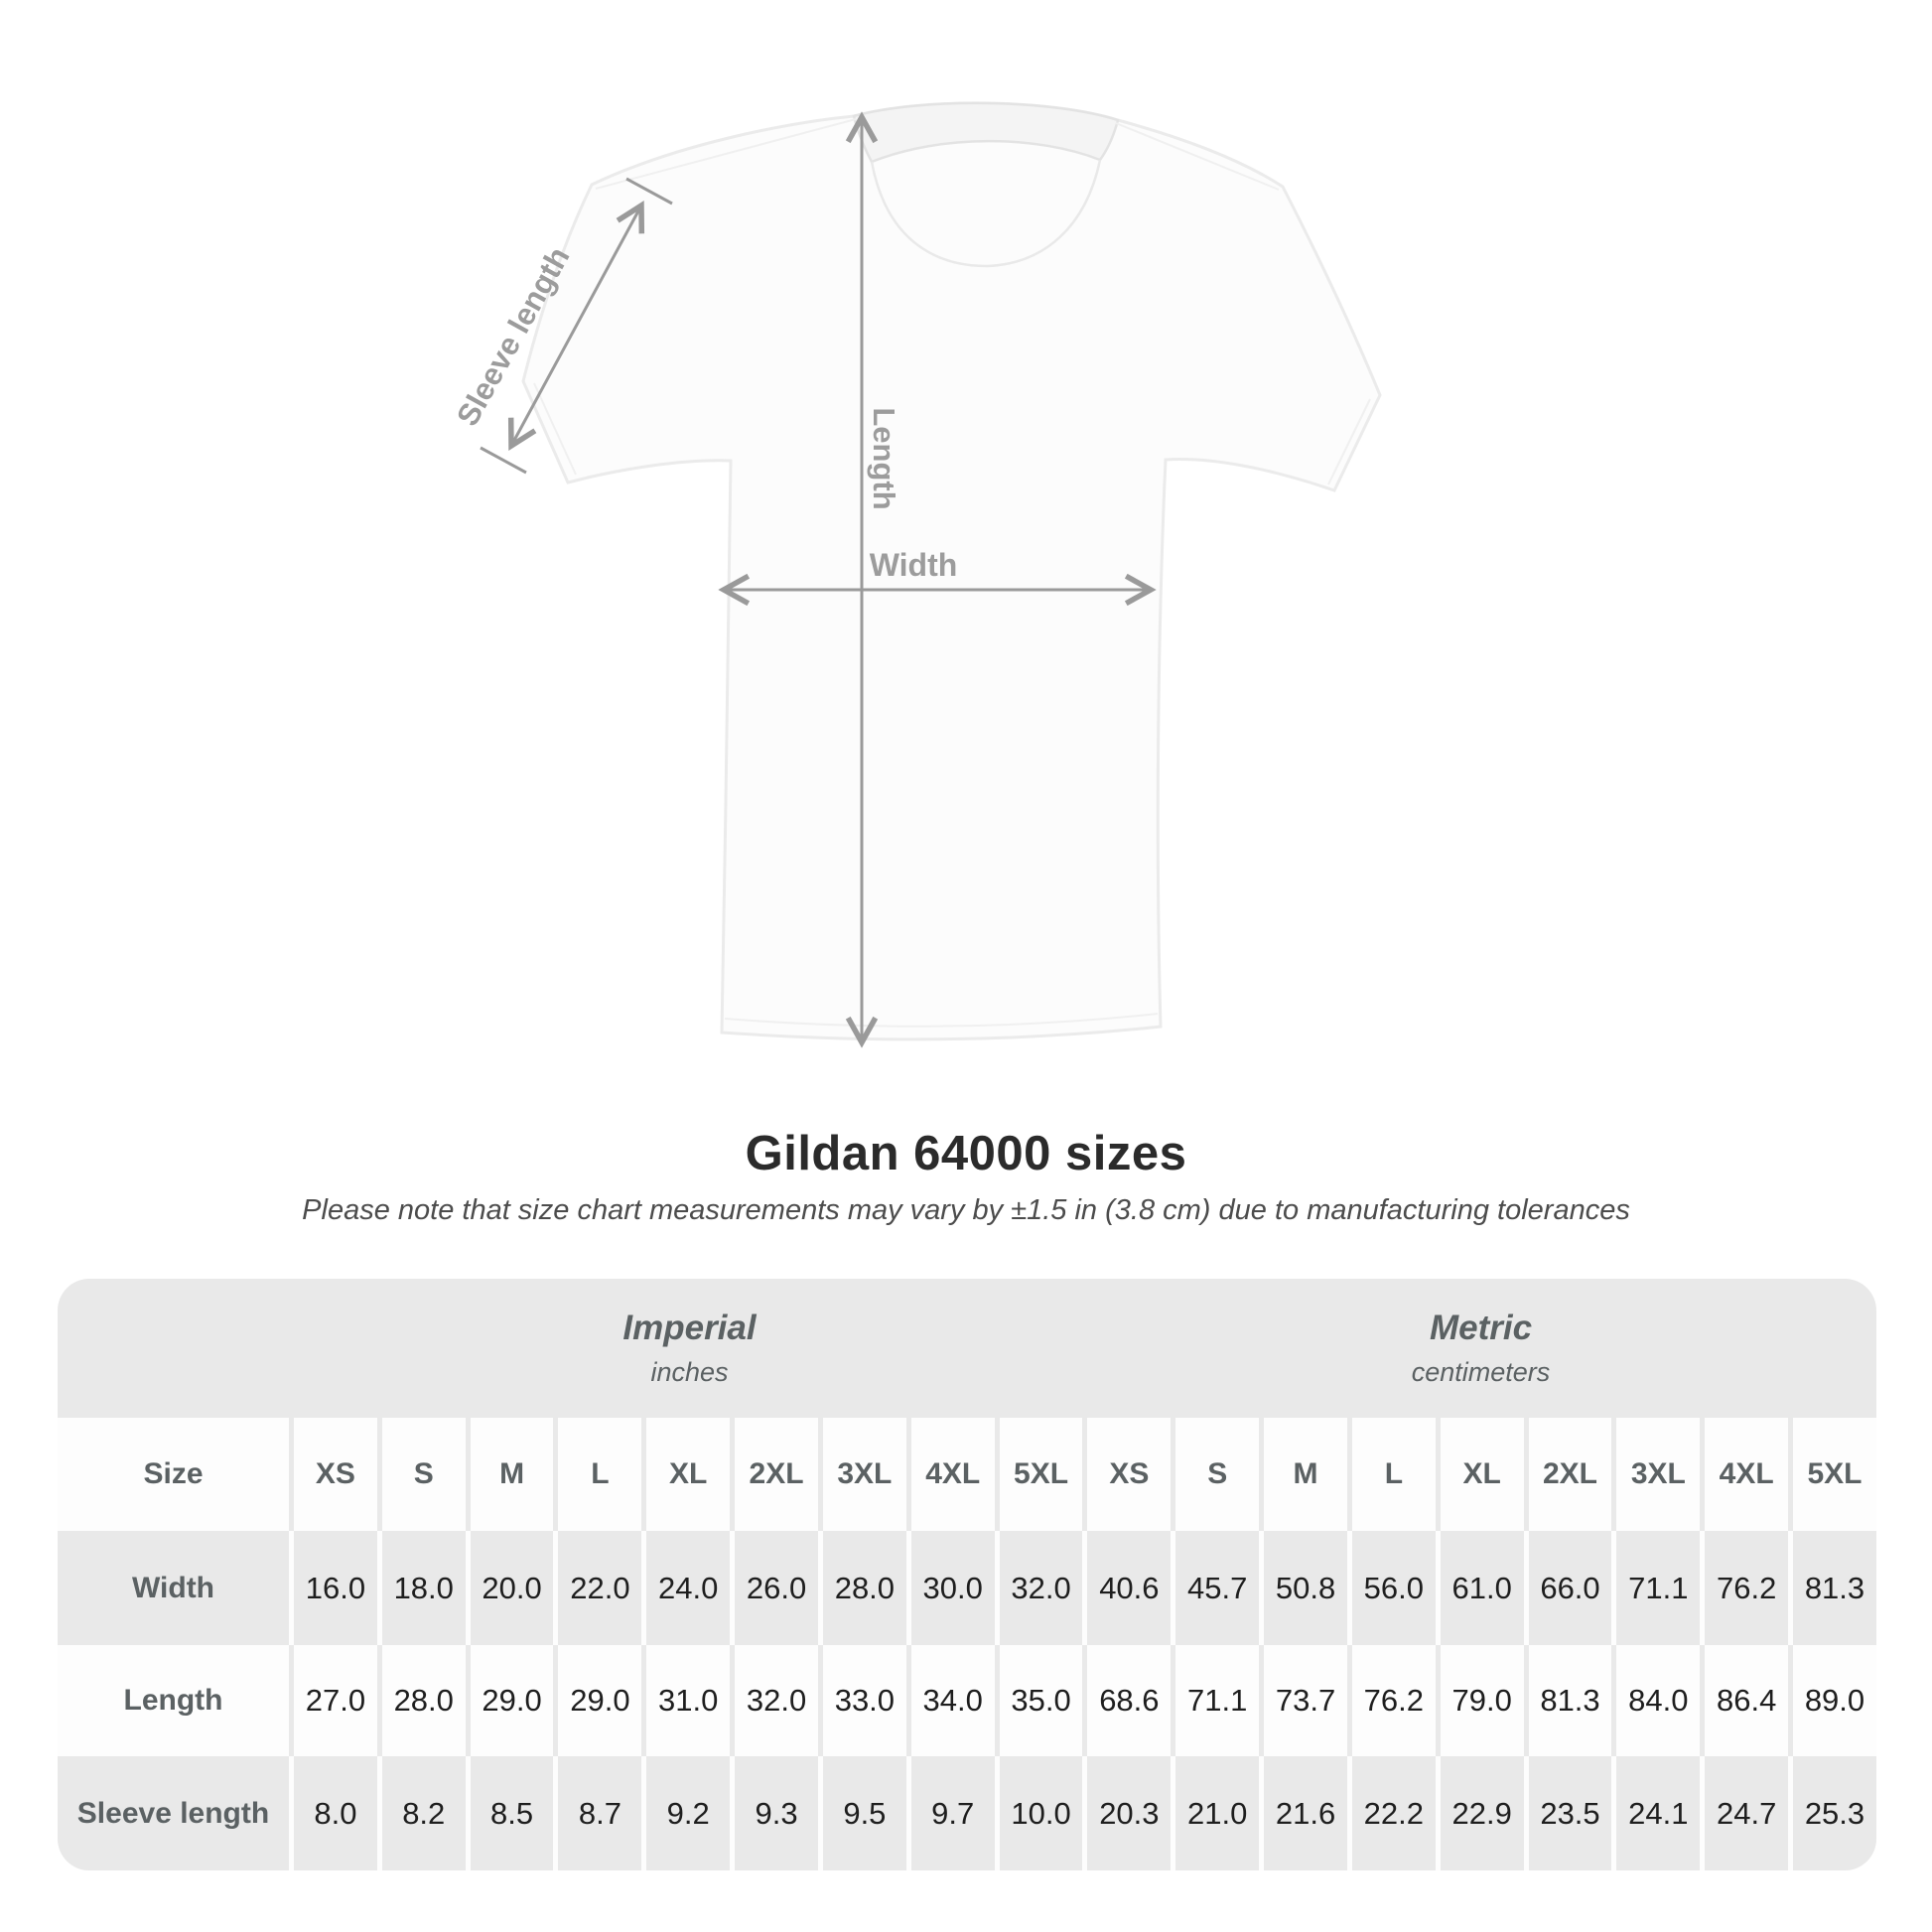 The height and width of the screenshot is (1932, 1932). I want to click on table-cell: 18.0, so click(424, 1588).